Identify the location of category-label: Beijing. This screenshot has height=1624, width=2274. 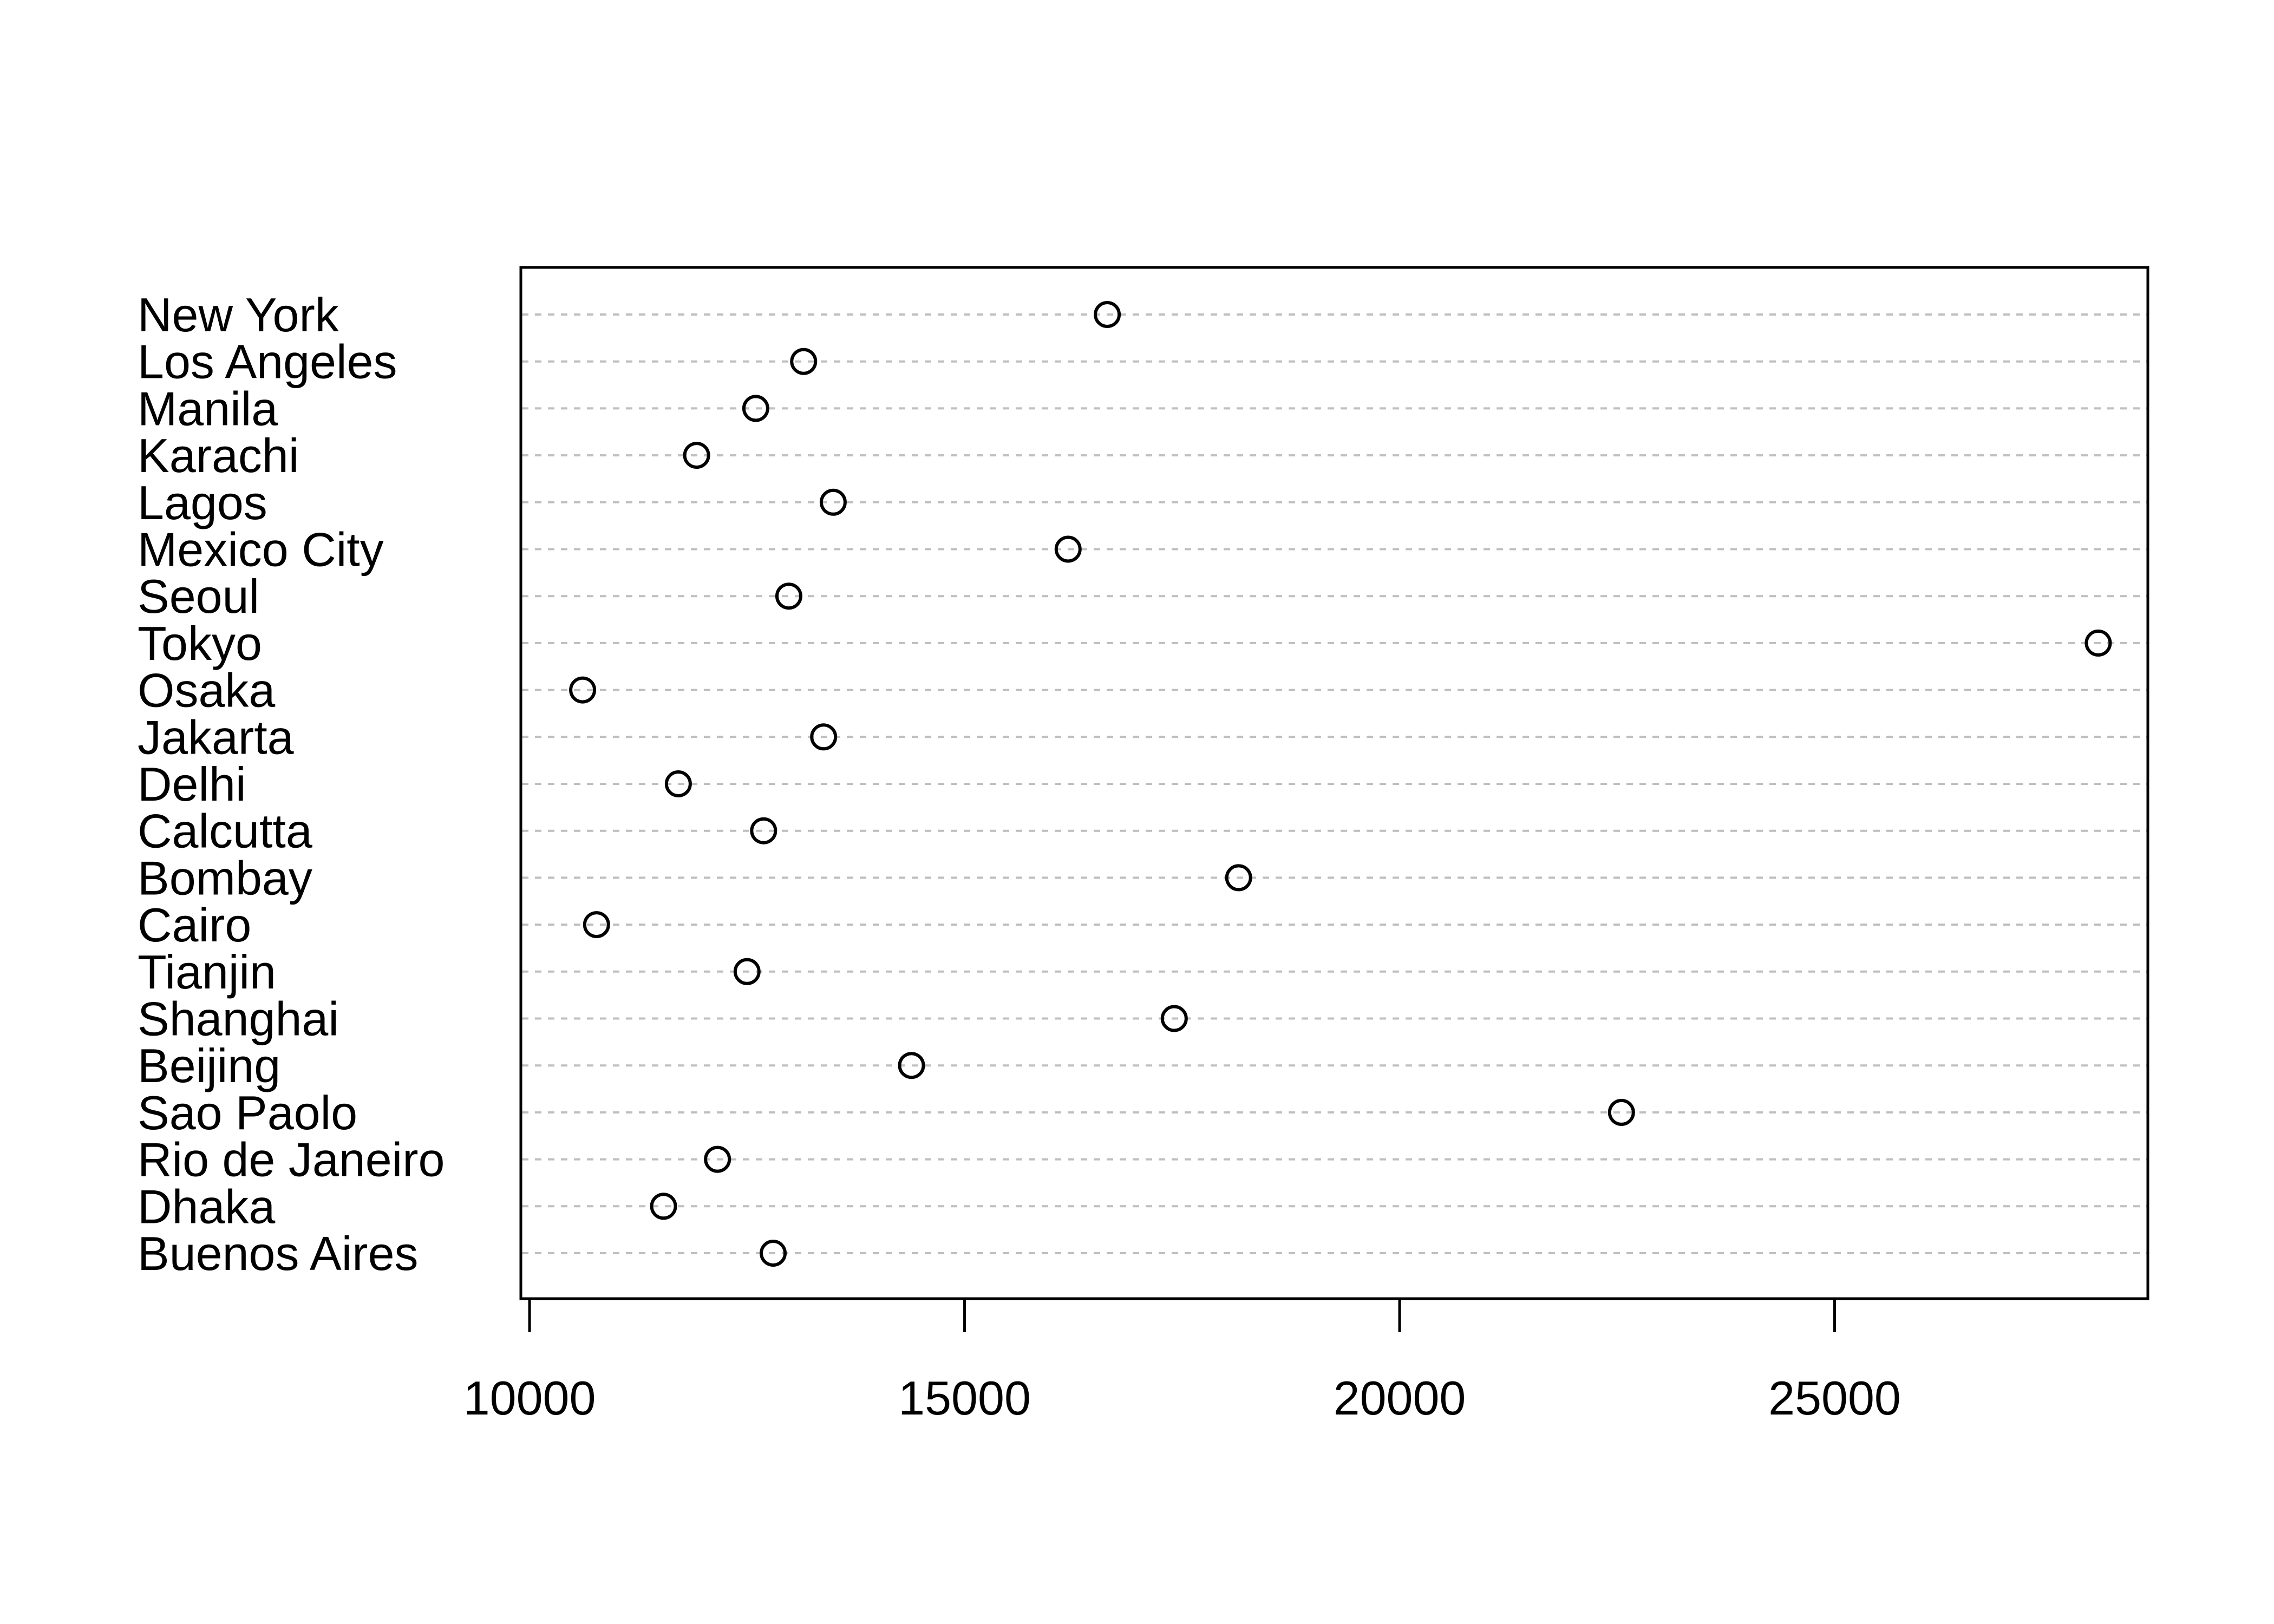
(209, 1065).